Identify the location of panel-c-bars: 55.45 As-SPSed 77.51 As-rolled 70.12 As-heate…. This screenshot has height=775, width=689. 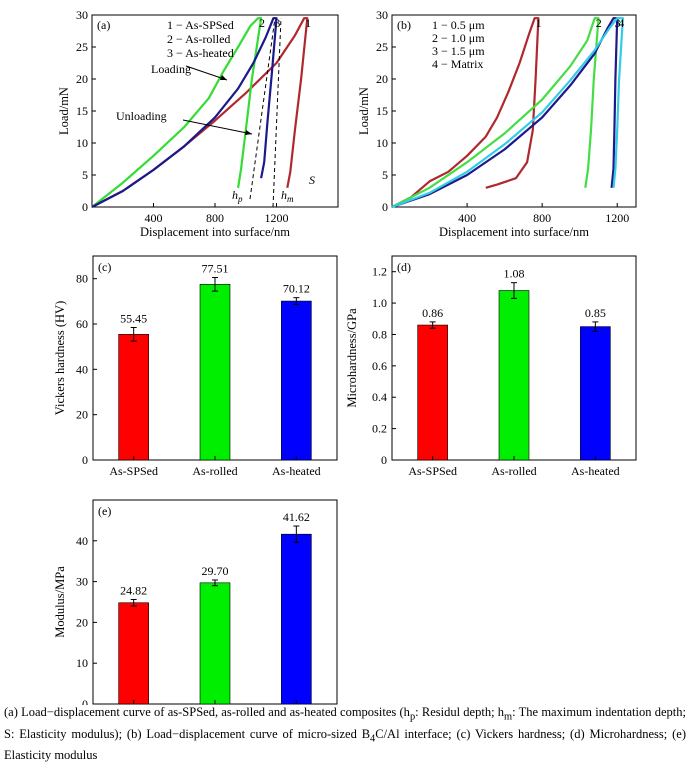
(214, 370).